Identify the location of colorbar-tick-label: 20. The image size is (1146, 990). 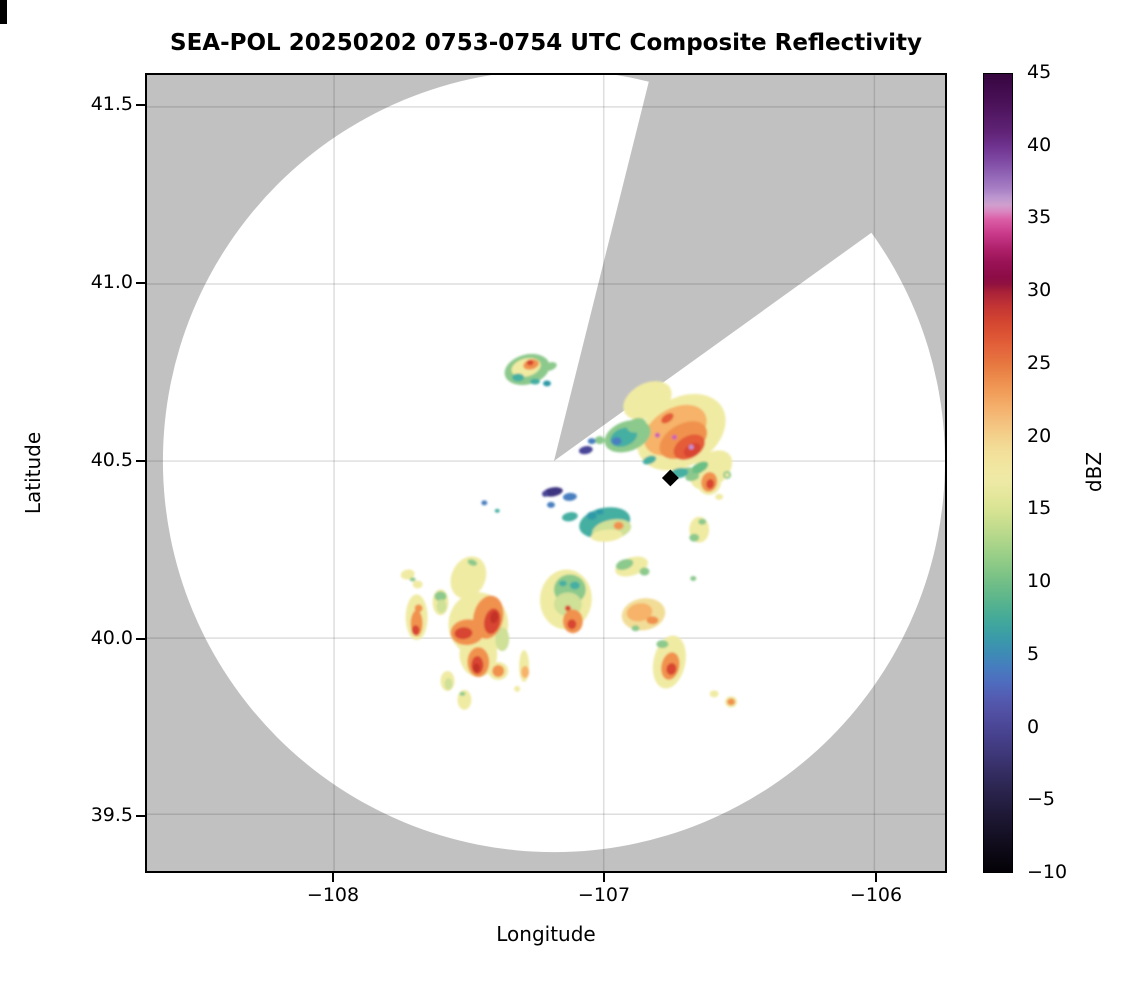
(1039, 435).